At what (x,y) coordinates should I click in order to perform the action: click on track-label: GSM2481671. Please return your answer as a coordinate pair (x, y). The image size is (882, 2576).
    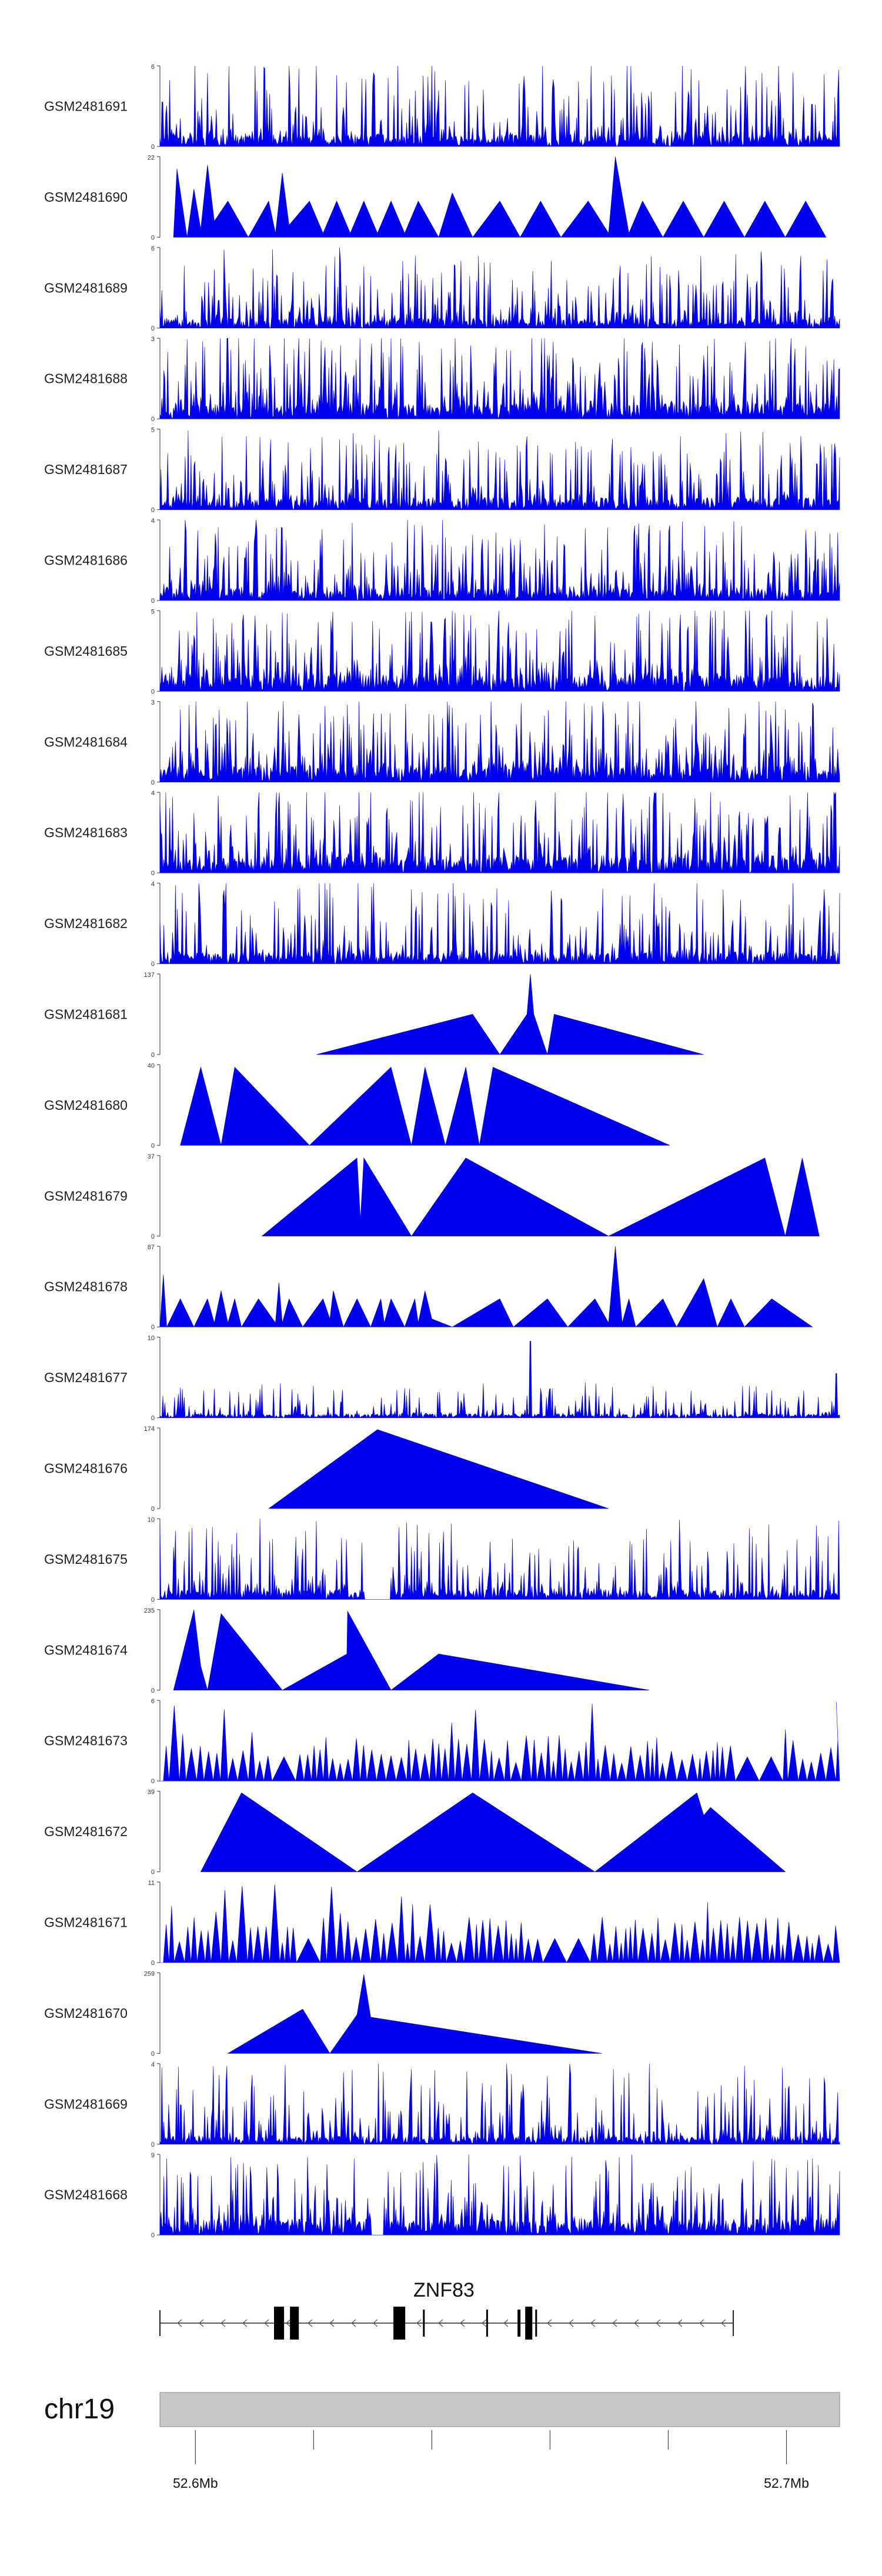
    Looking at the image, I should click on (86, 1922).